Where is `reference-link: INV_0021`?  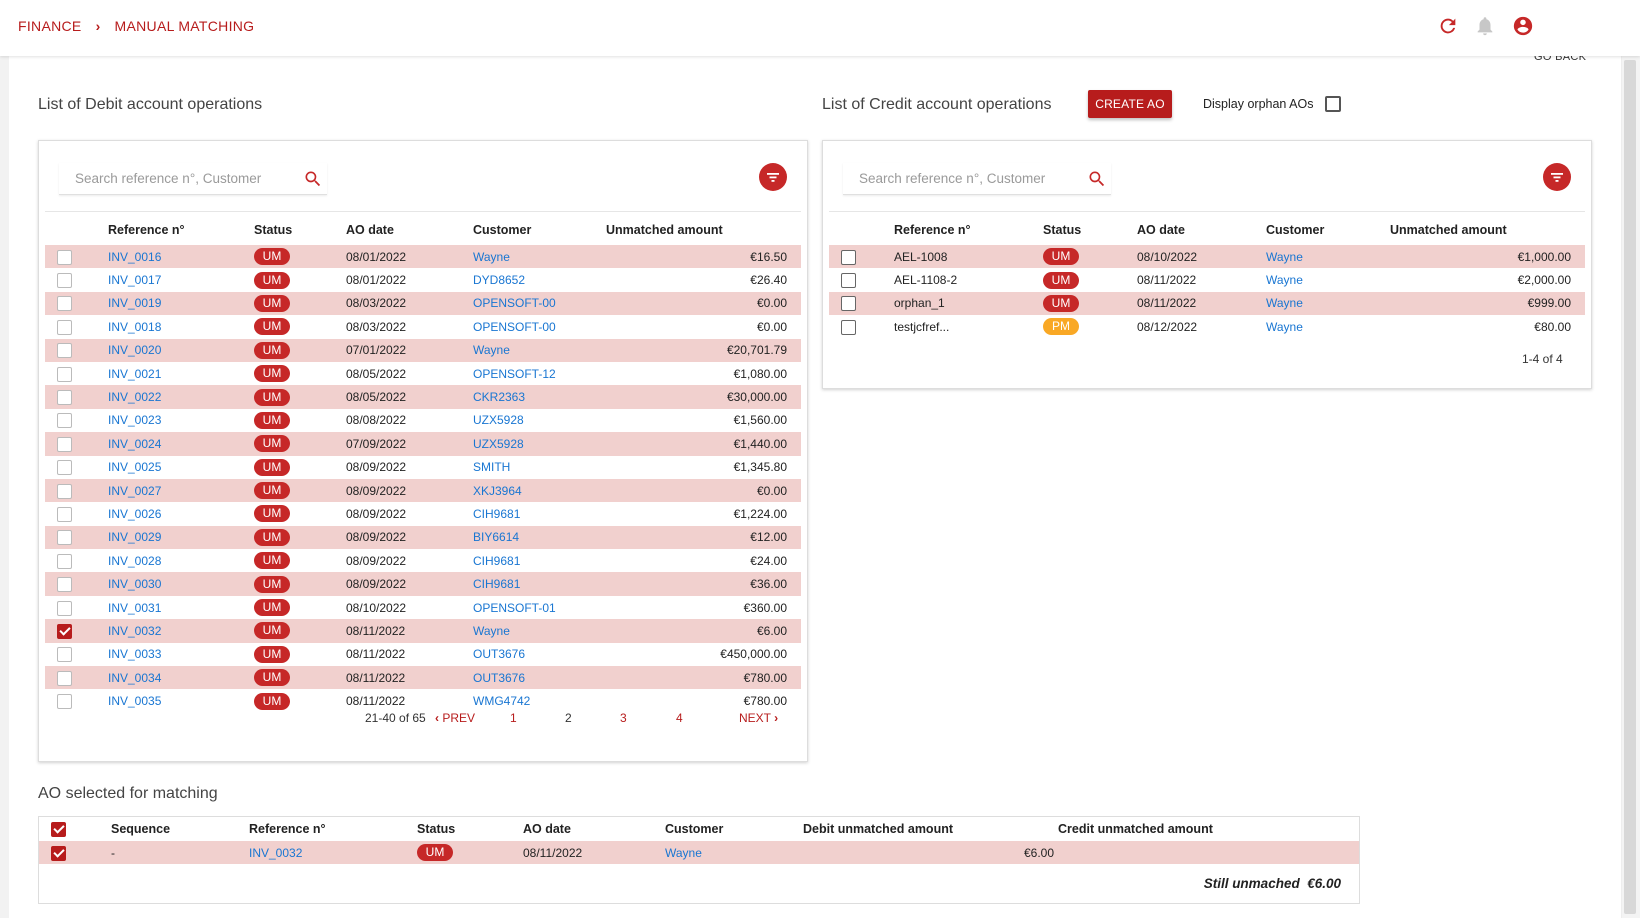
reference-link: INV_0021 is located at coordinates (135, 373).